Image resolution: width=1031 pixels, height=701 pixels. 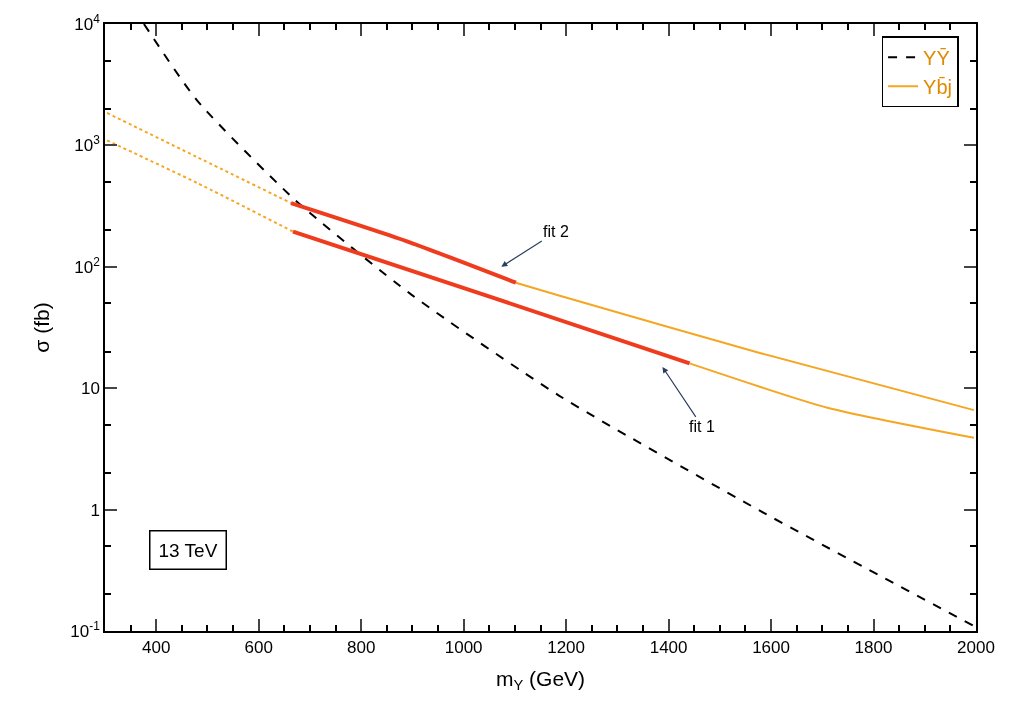 I want to click on y-tick-label: 10$^{3}$, so click(x=87, y=144).